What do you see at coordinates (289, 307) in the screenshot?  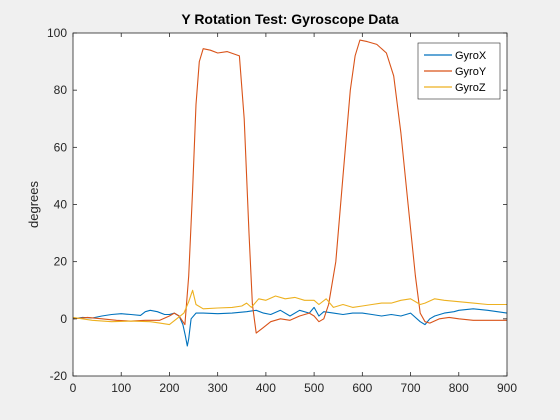 I see `series-line-gyroz` at bounding box center [289, 307].